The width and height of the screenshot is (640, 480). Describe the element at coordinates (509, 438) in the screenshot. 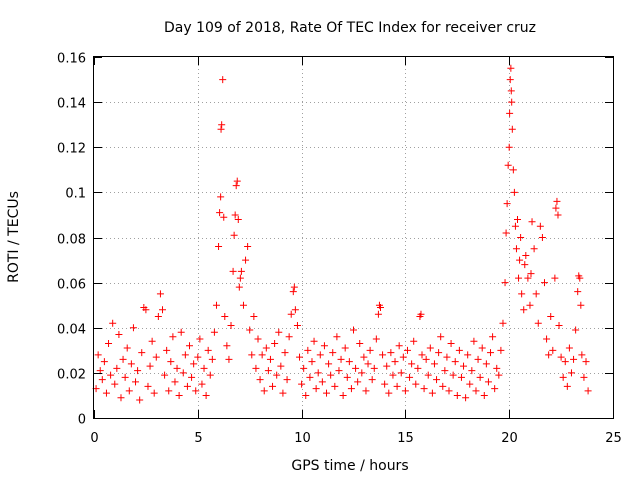

I see `x-tick-label: 20` at that location.